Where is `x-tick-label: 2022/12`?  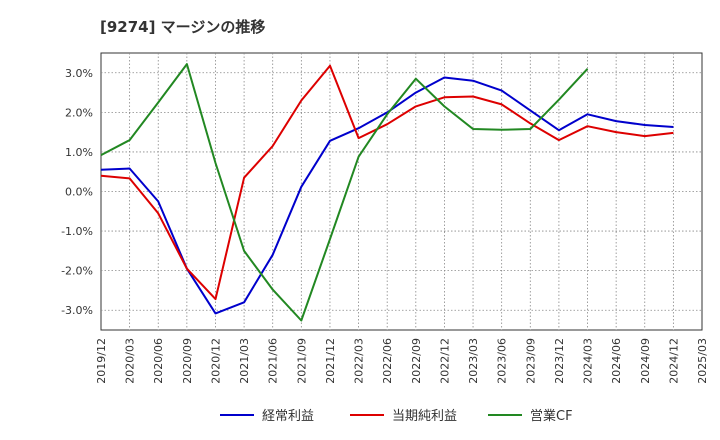
x-tick-label: 2022/12 is located at coordinates (444, 361).